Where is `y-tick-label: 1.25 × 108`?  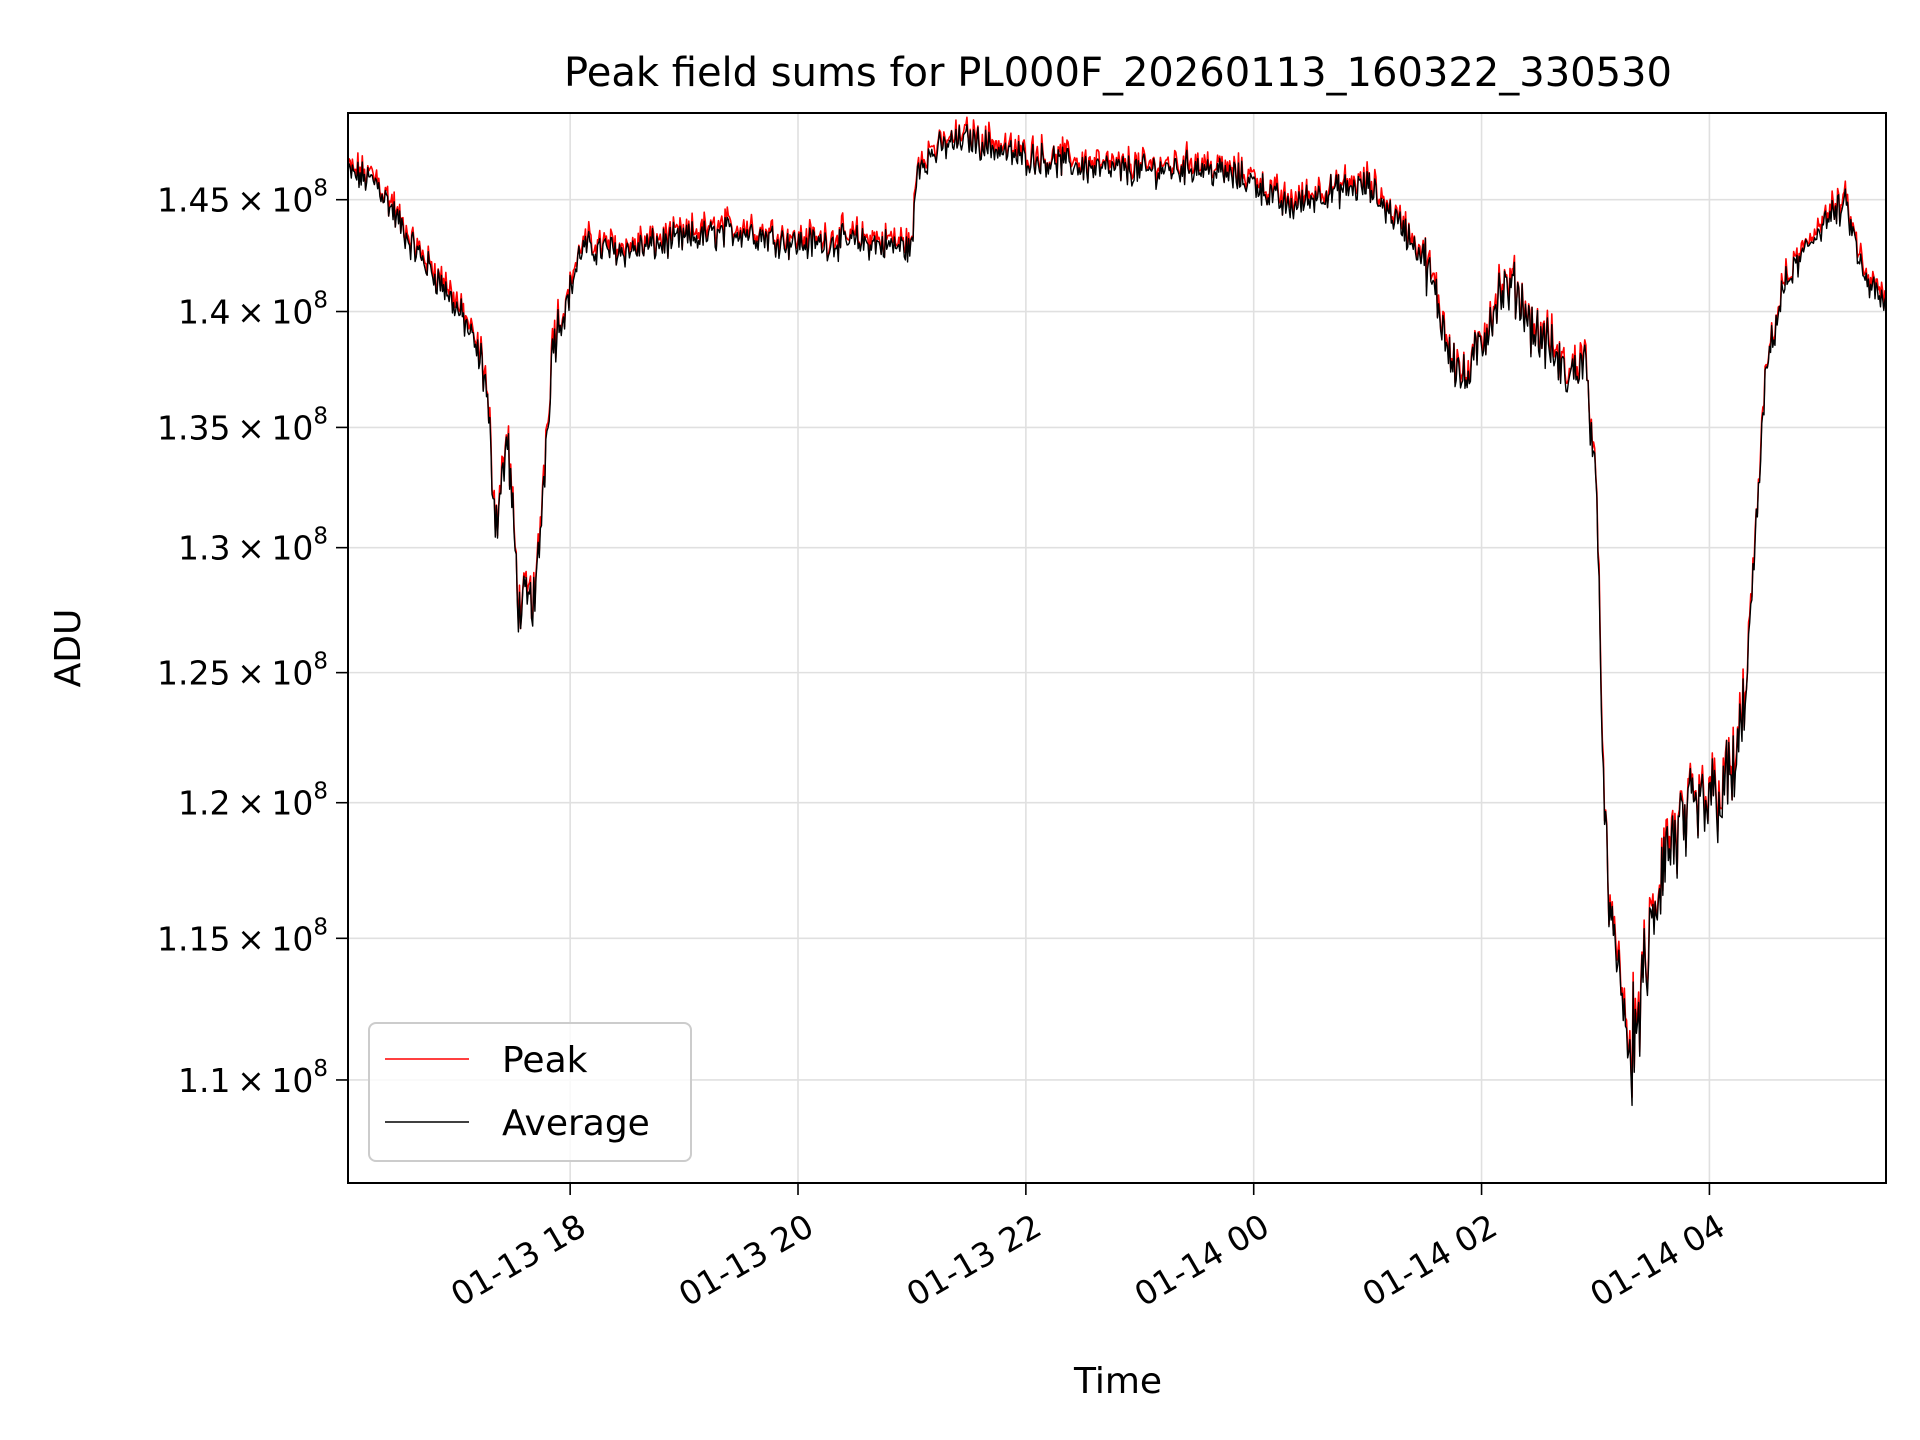
y-tick-label: 1.25 × 108 is located at coordinates (242, 671).